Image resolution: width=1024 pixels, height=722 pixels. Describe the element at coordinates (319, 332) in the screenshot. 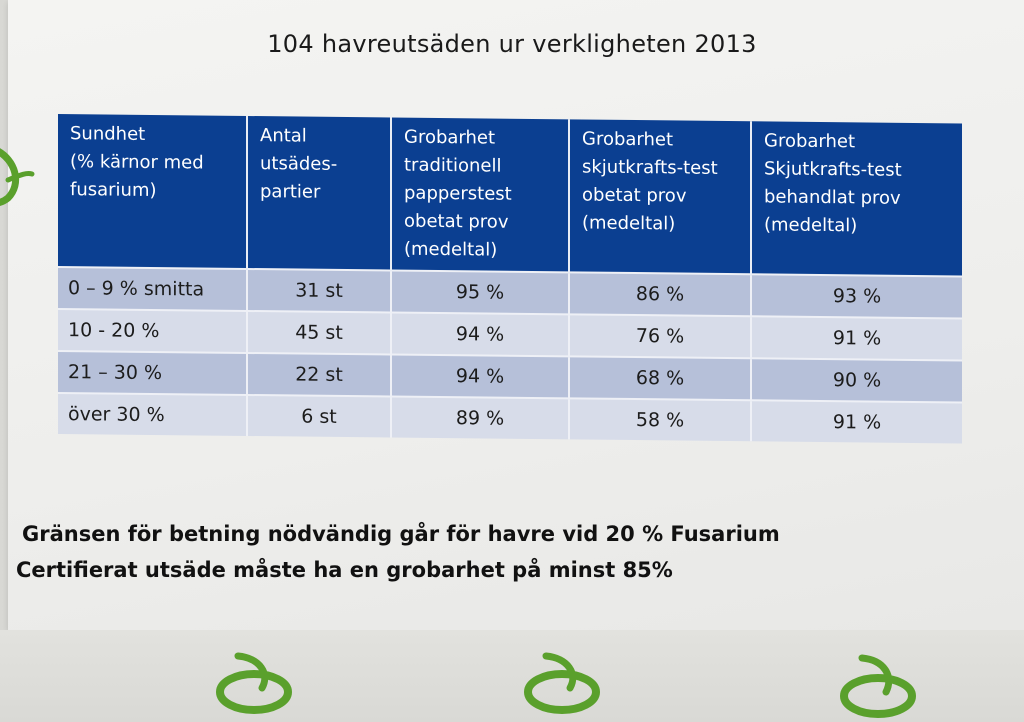

I see `cell-antal: 45 st` at that location.